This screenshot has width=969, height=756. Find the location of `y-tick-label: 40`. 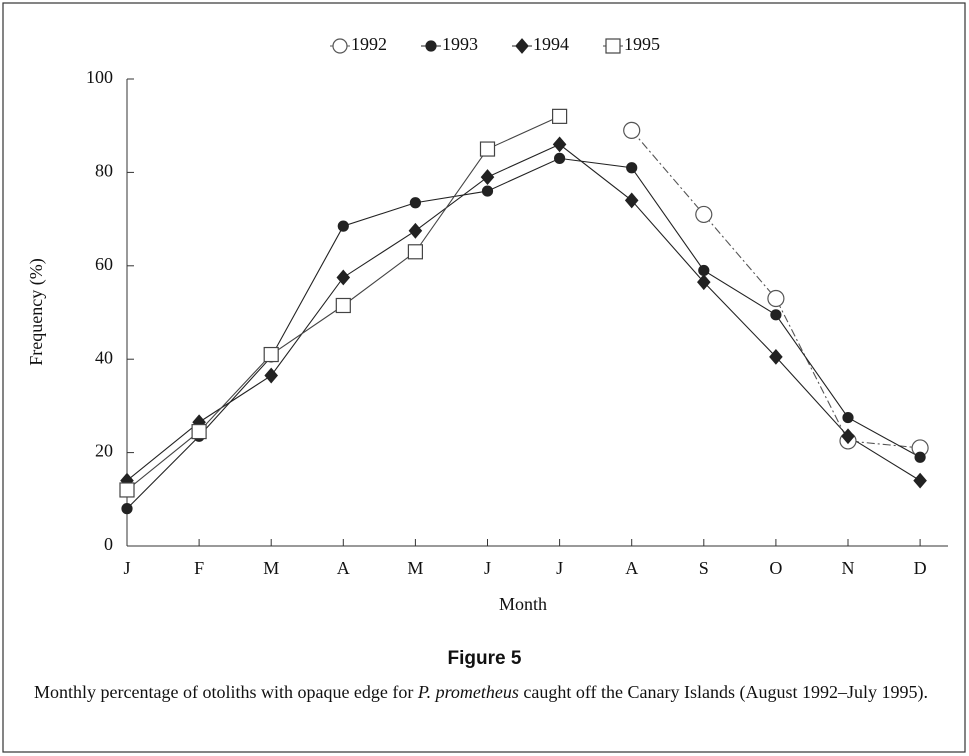

y-tick-label: 40 is located at coordinates (104, 357).